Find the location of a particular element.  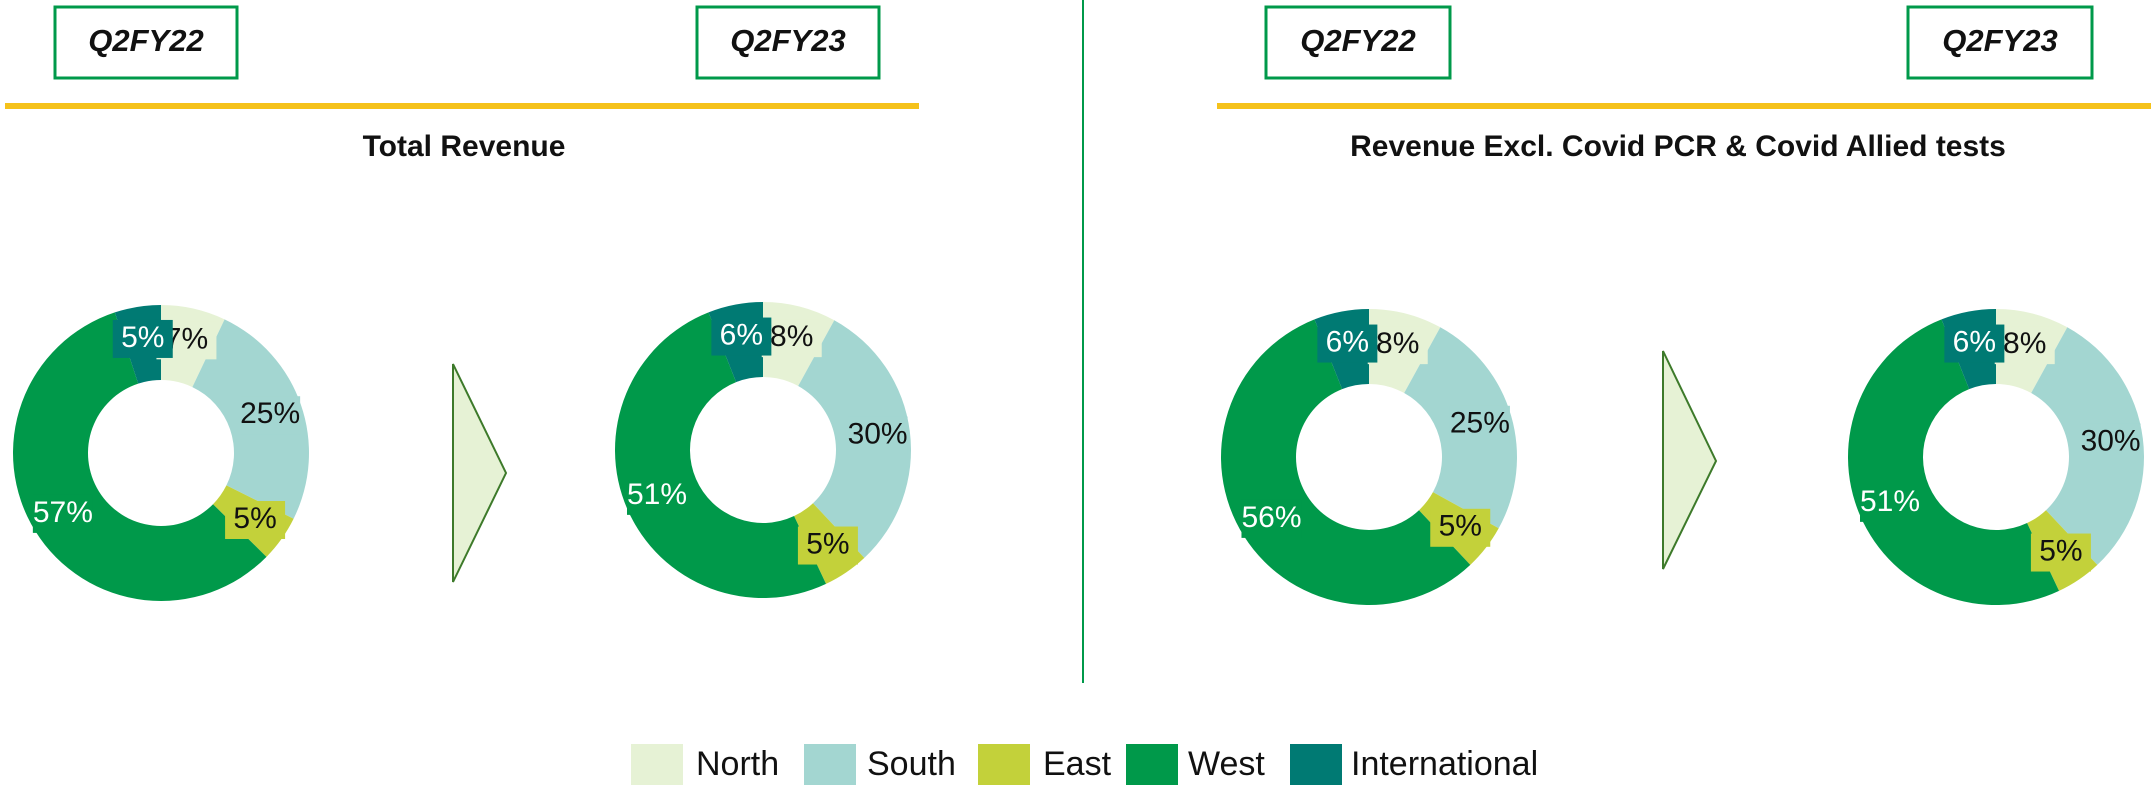

data-label: 57% is located at coordinates (63, 512).